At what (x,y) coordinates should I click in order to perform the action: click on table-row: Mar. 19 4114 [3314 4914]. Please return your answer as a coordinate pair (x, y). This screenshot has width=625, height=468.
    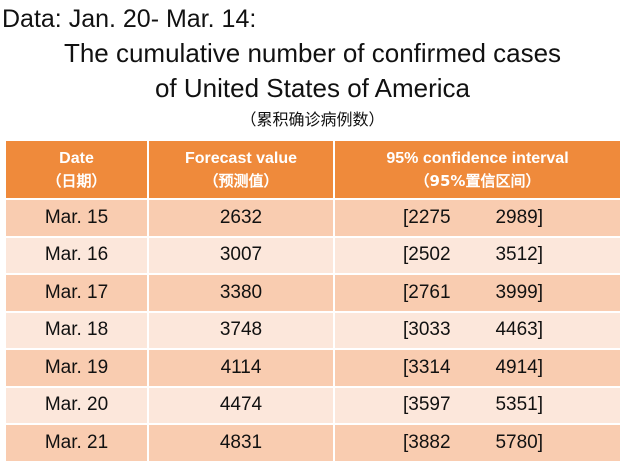
    Looking at the image, I should click on (313, 367).